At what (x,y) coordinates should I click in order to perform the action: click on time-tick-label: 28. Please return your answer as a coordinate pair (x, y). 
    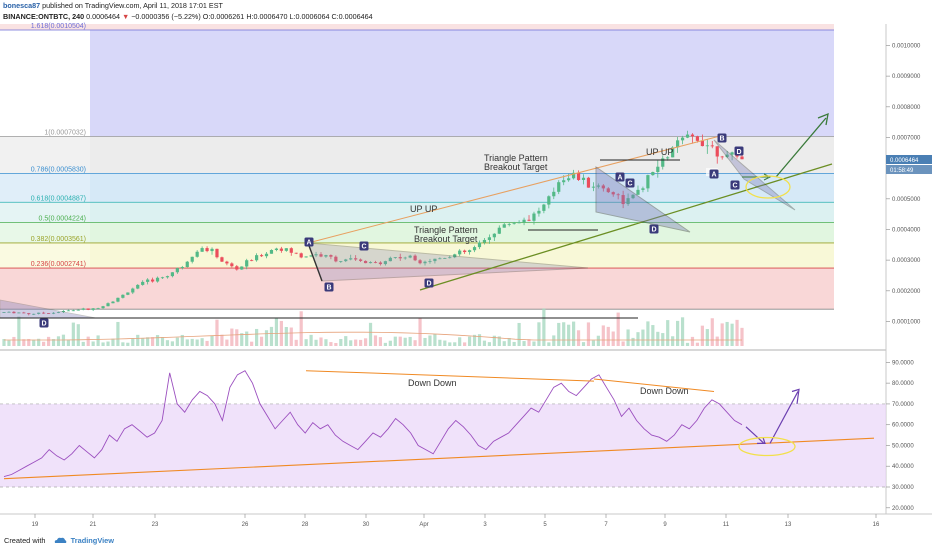
    Looking at the image, I should click on (305, 525).